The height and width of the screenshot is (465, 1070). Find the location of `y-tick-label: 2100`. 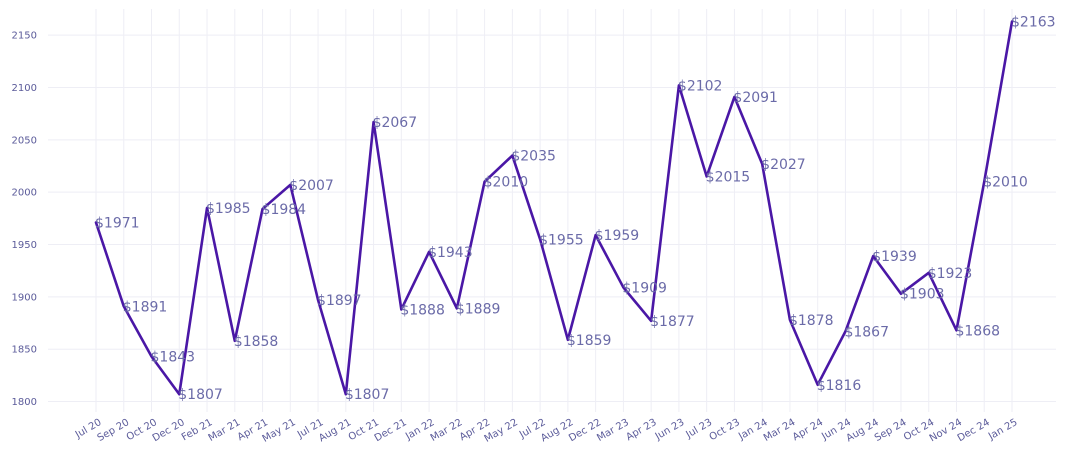

y-tick-label: 2100 is located at coordinates (24, 88).